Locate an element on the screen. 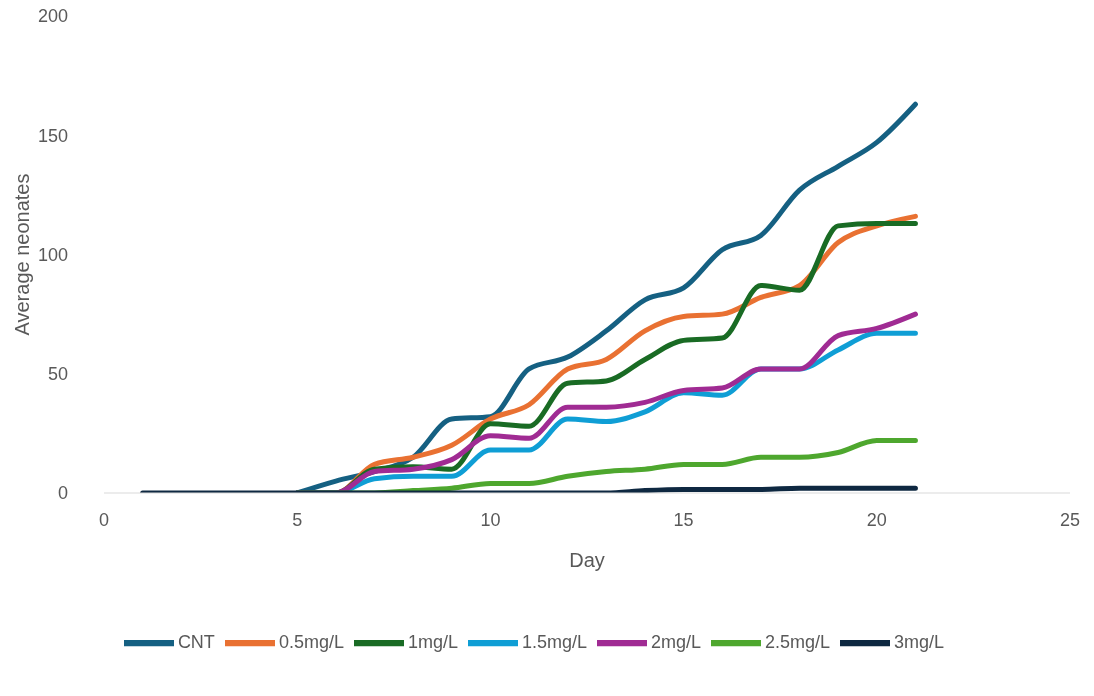 This screenshot has width=1094, height=696. legend-label: 1.5mg/L is located at coordinates (554, 641).